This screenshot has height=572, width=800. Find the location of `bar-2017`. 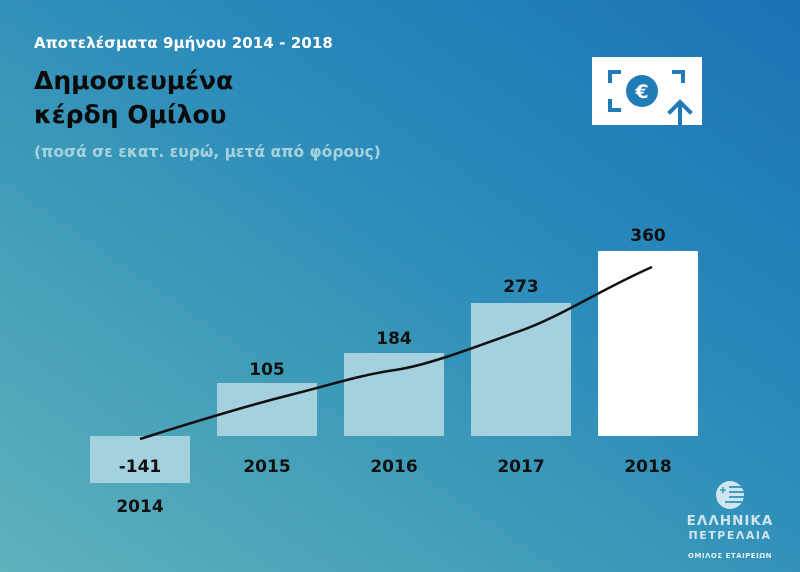

bar-2017 is located at coordinates (521, 369).